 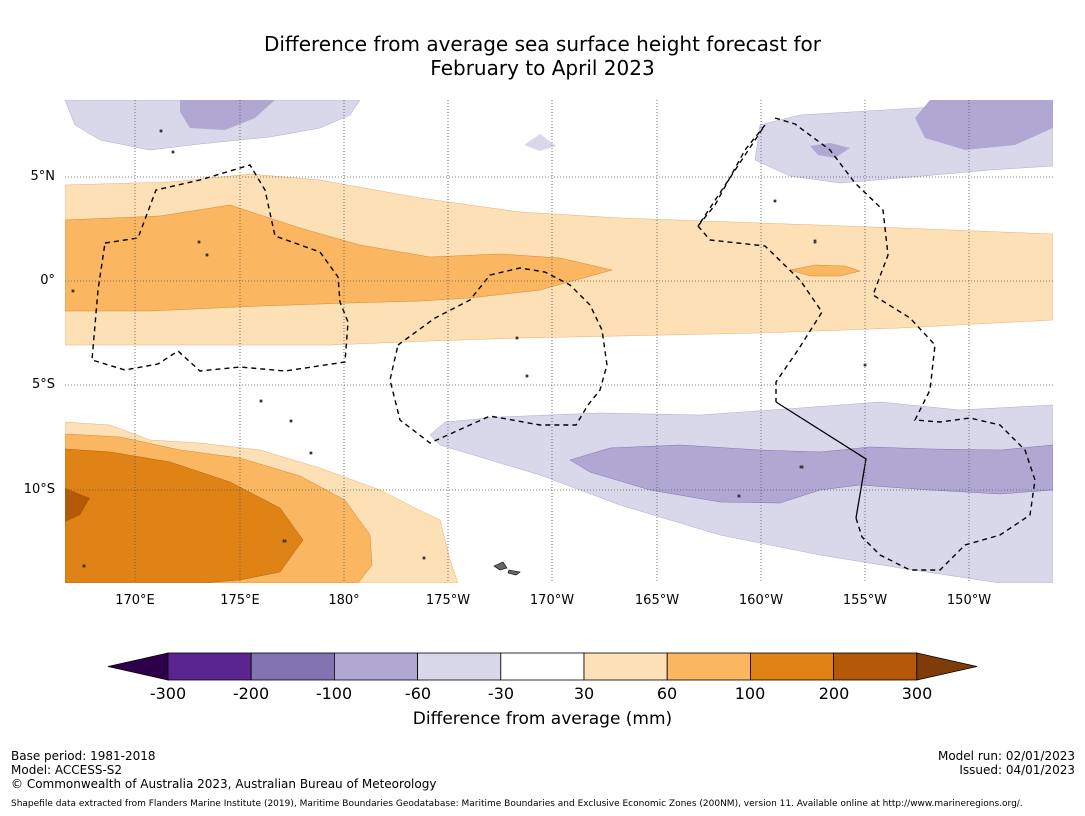 What do you see at coordinates (501, 693) in the screenshot?
I see `colorbar-tick: -30` at bounding box center [501, 693].